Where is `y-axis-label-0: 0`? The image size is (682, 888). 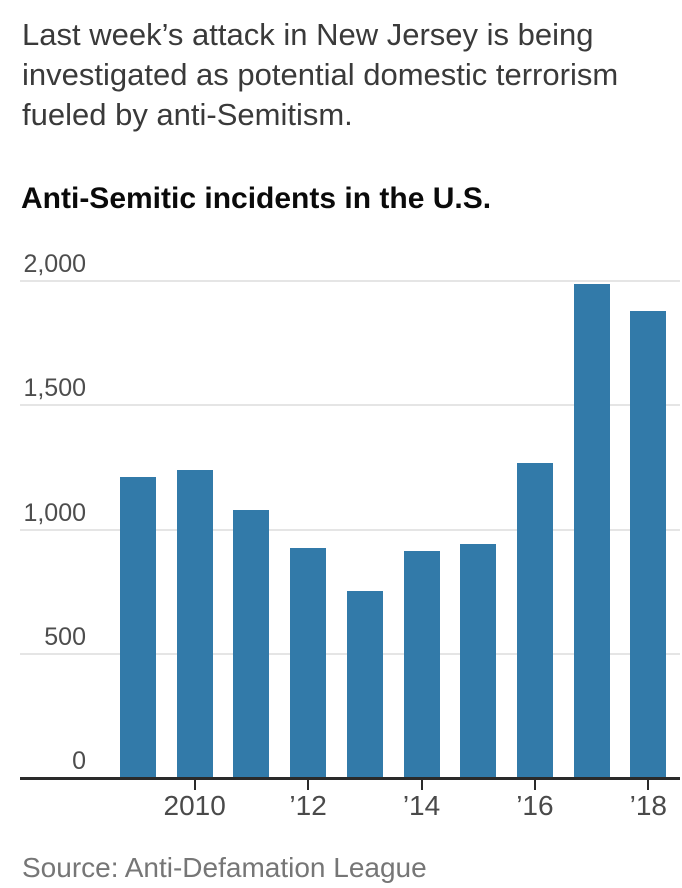
y-axis-label-0: 0 is located at coordinates (79, 761).